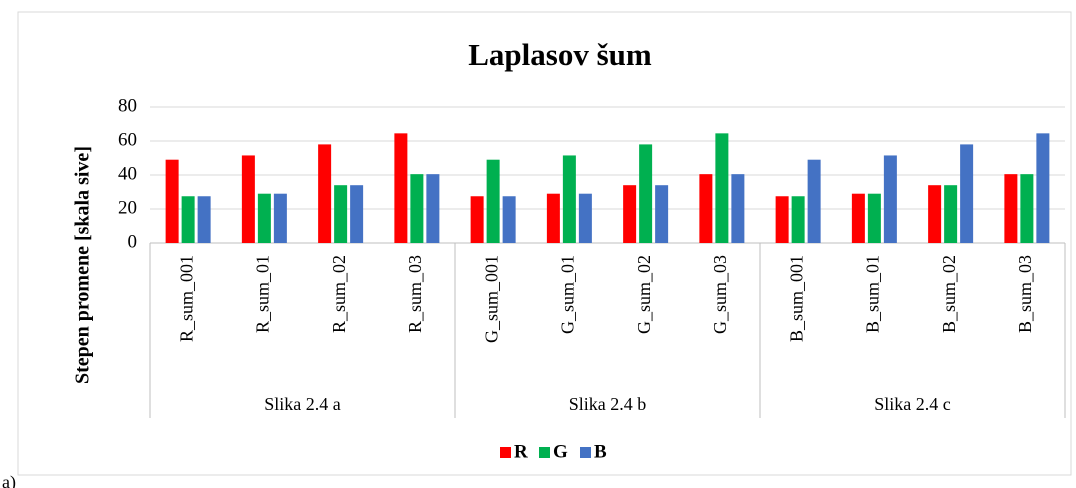 The image size is (1076, 488). Describe the element at coordinates (560, 54) in the screenshot. I see `chart-title: Laplasov šum` at that location.